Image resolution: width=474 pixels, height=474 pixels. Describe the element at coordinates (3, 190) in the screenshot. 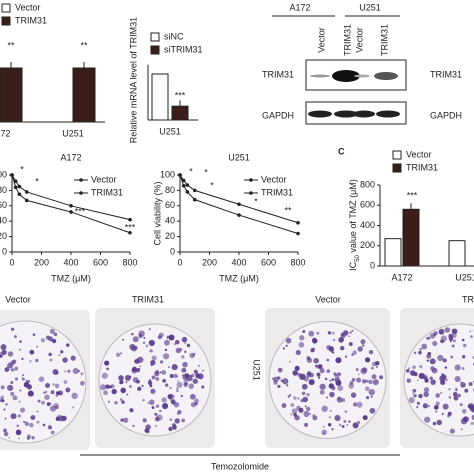

I see `y-tick-label: 80` at that location.